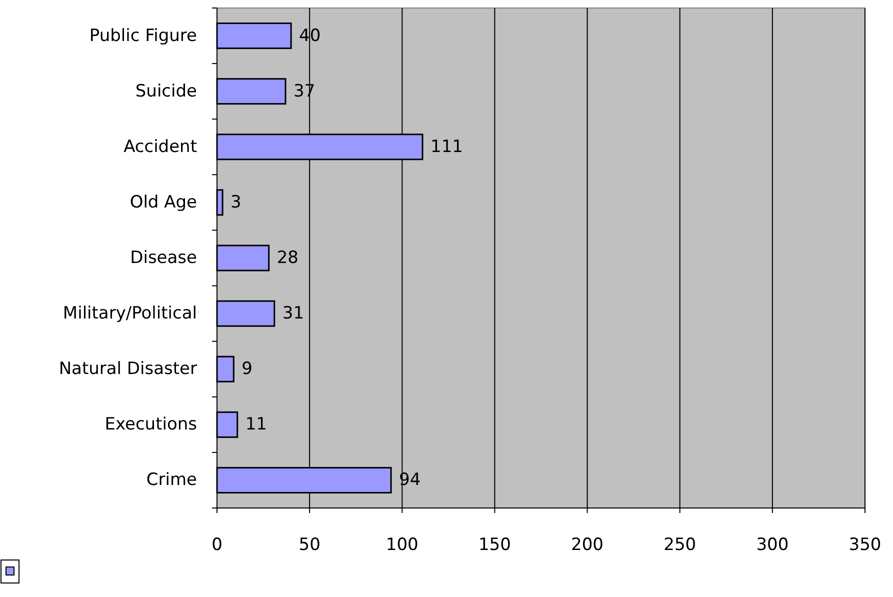  What do you see at coordinates (161, 146) in the screenshot?
I see `y-tick-label: Accident` at bounding box center [161, 146].